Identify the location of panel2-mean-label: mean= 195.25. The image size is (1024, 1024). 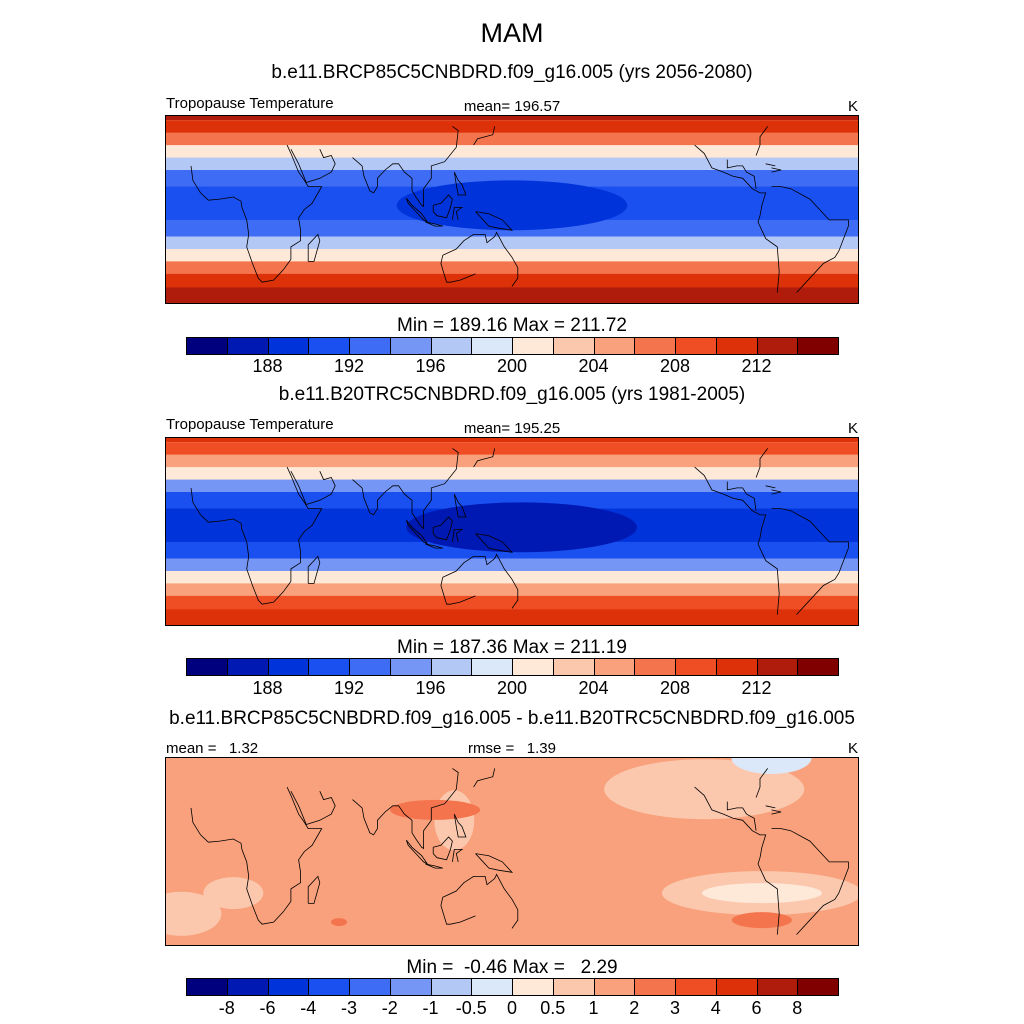
(512, 428).